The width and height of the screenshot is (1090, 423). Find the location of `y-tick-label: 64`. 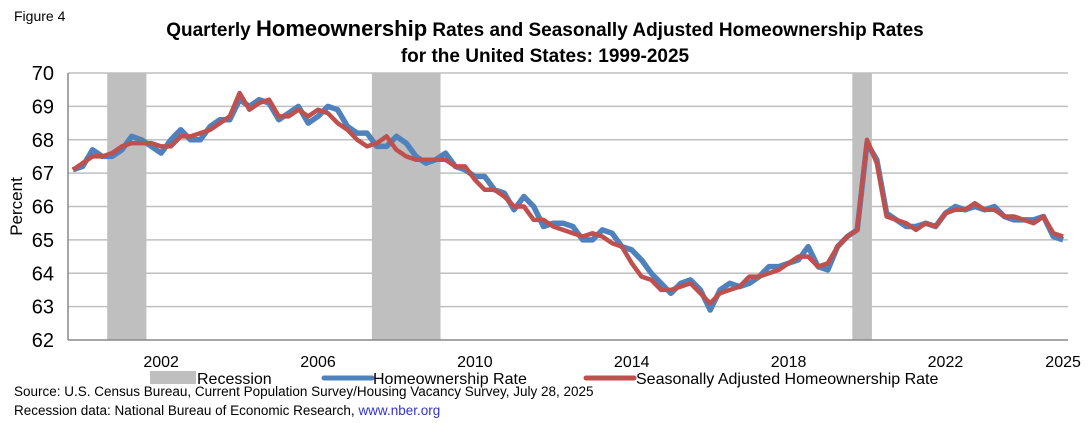

y-tick-label: 64 is located at coordinates (43, 274).